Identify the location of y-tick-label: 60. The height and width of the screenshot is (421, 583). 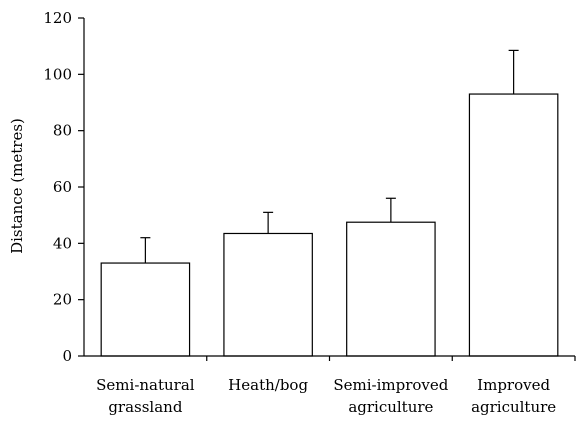
(62, 187).